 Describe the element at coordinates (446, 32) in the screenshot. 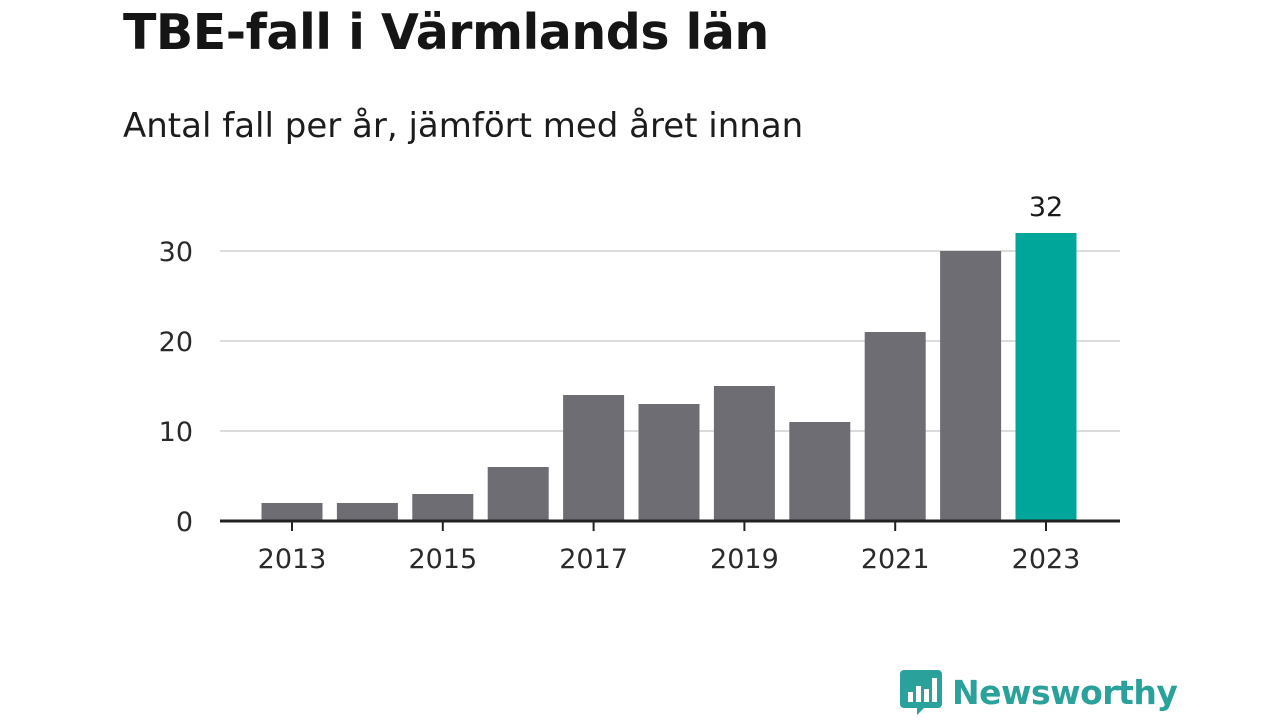

I see `chart-title: TBE-fall i Värmlands län` at that location.